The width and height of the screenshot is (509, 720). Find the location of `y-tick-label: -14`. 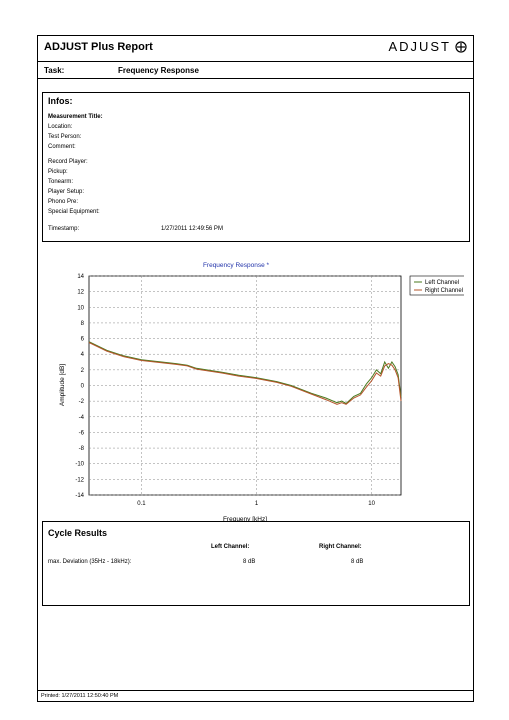

y-tick-label: -14 is located at coordinates (79, 496).